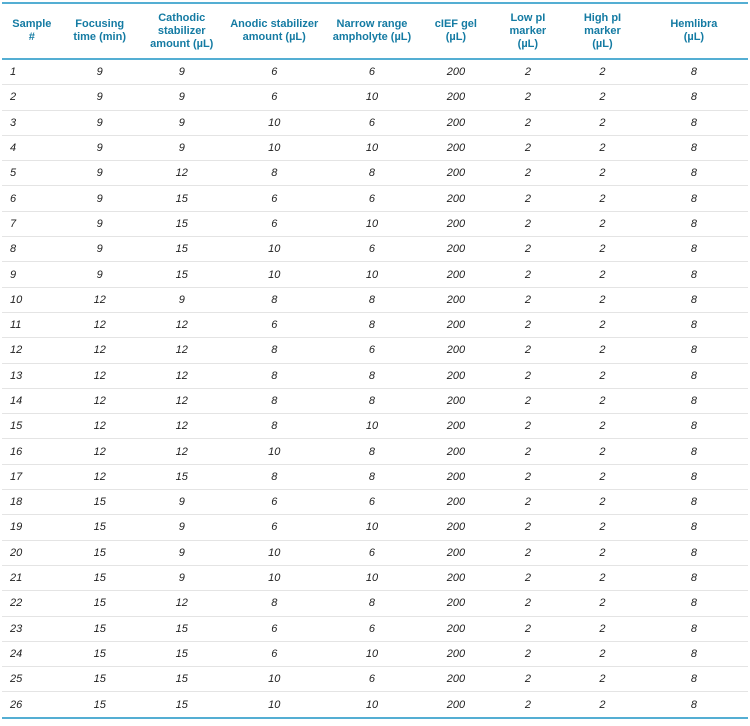 This screenshot has width=750, height=726. I want to click on table-row: 23 15 15 6 6 200 2 2 8, so click(375, 628).